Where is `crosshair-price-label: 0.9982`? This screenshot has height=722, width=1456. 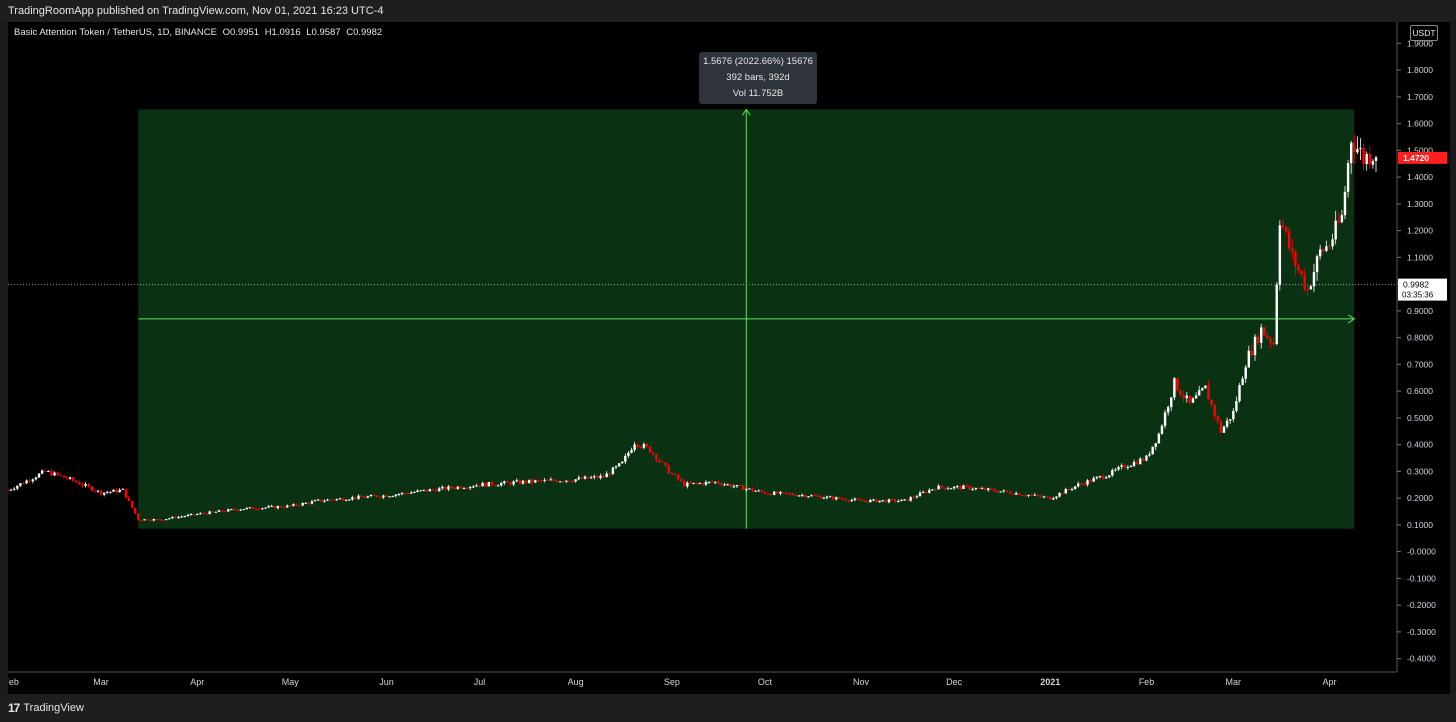 crosshair-price-label: 0.9982 is located at coordinates (1416, 285).